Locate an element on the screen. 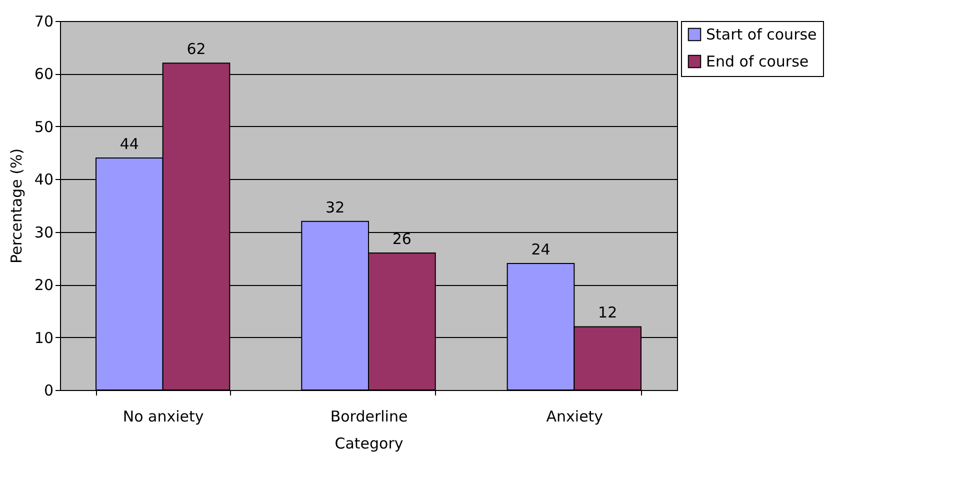 The image size is (954, 495). data-label: 24 is located at coordinates (540, 249).